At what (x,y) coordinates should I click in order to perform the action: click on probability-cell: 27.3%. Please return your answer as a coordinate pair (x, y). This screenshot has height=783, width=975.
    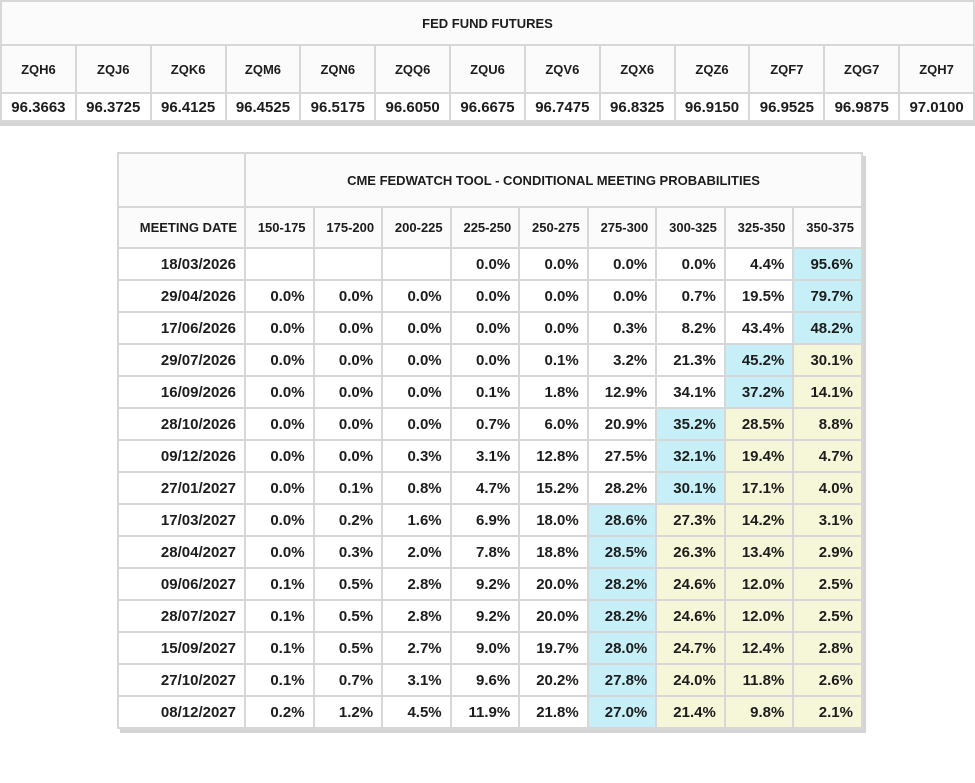
    Looking at the image, I should click on (690, 520).